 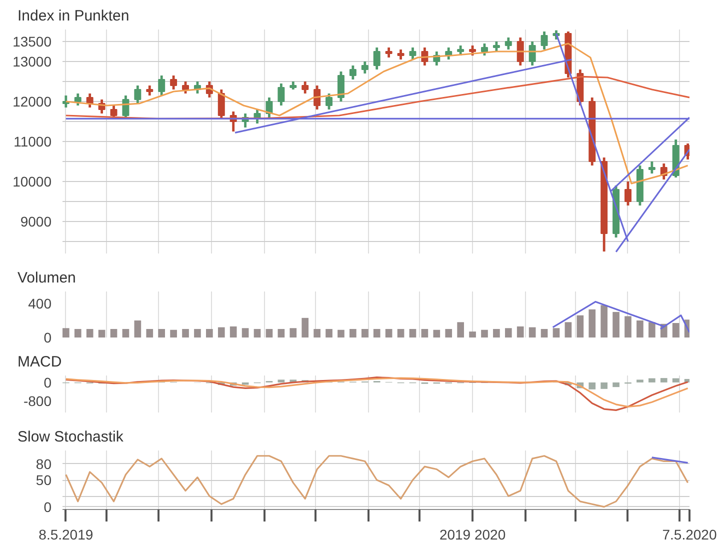 I want to click on y-tick-label: 13500, so click(x=32, y=42).